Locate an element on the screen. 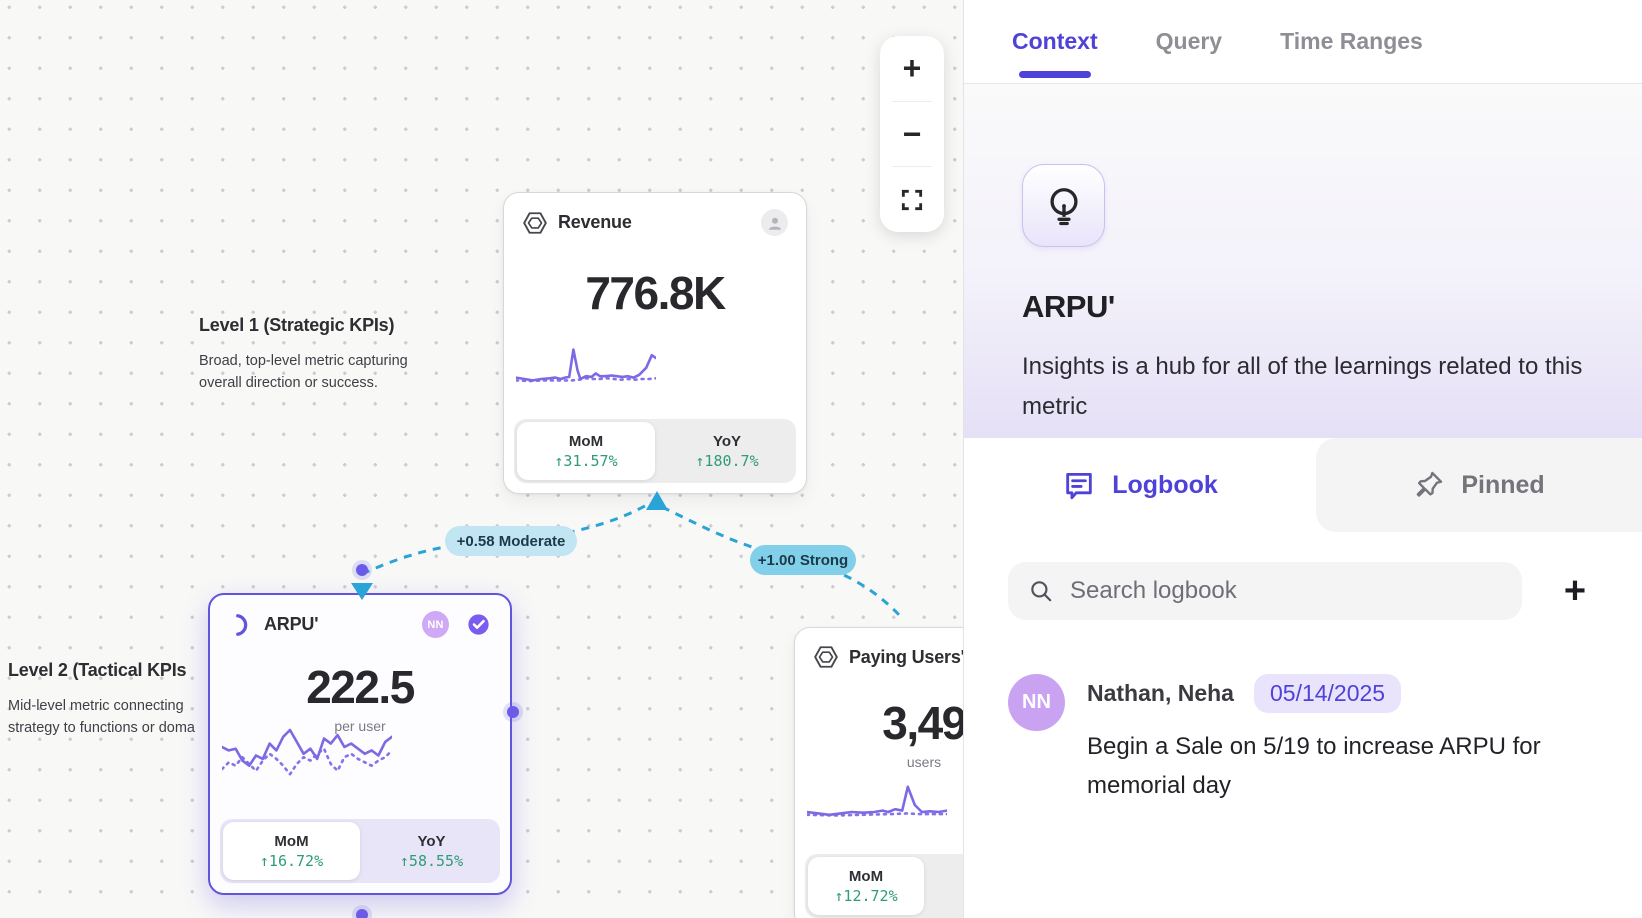  fit-view-button is located at coordinates (912, 199).